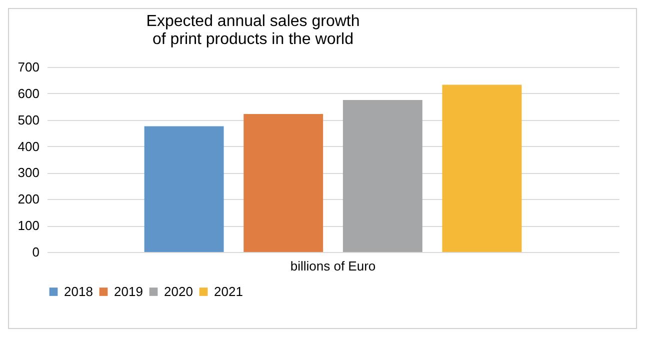 The height and width of the screenshot is (339, 647). What do you see at coordinates (128, 291) in the screenshot?
I see `legend-label: 2019` at bounding box center [128, 291].